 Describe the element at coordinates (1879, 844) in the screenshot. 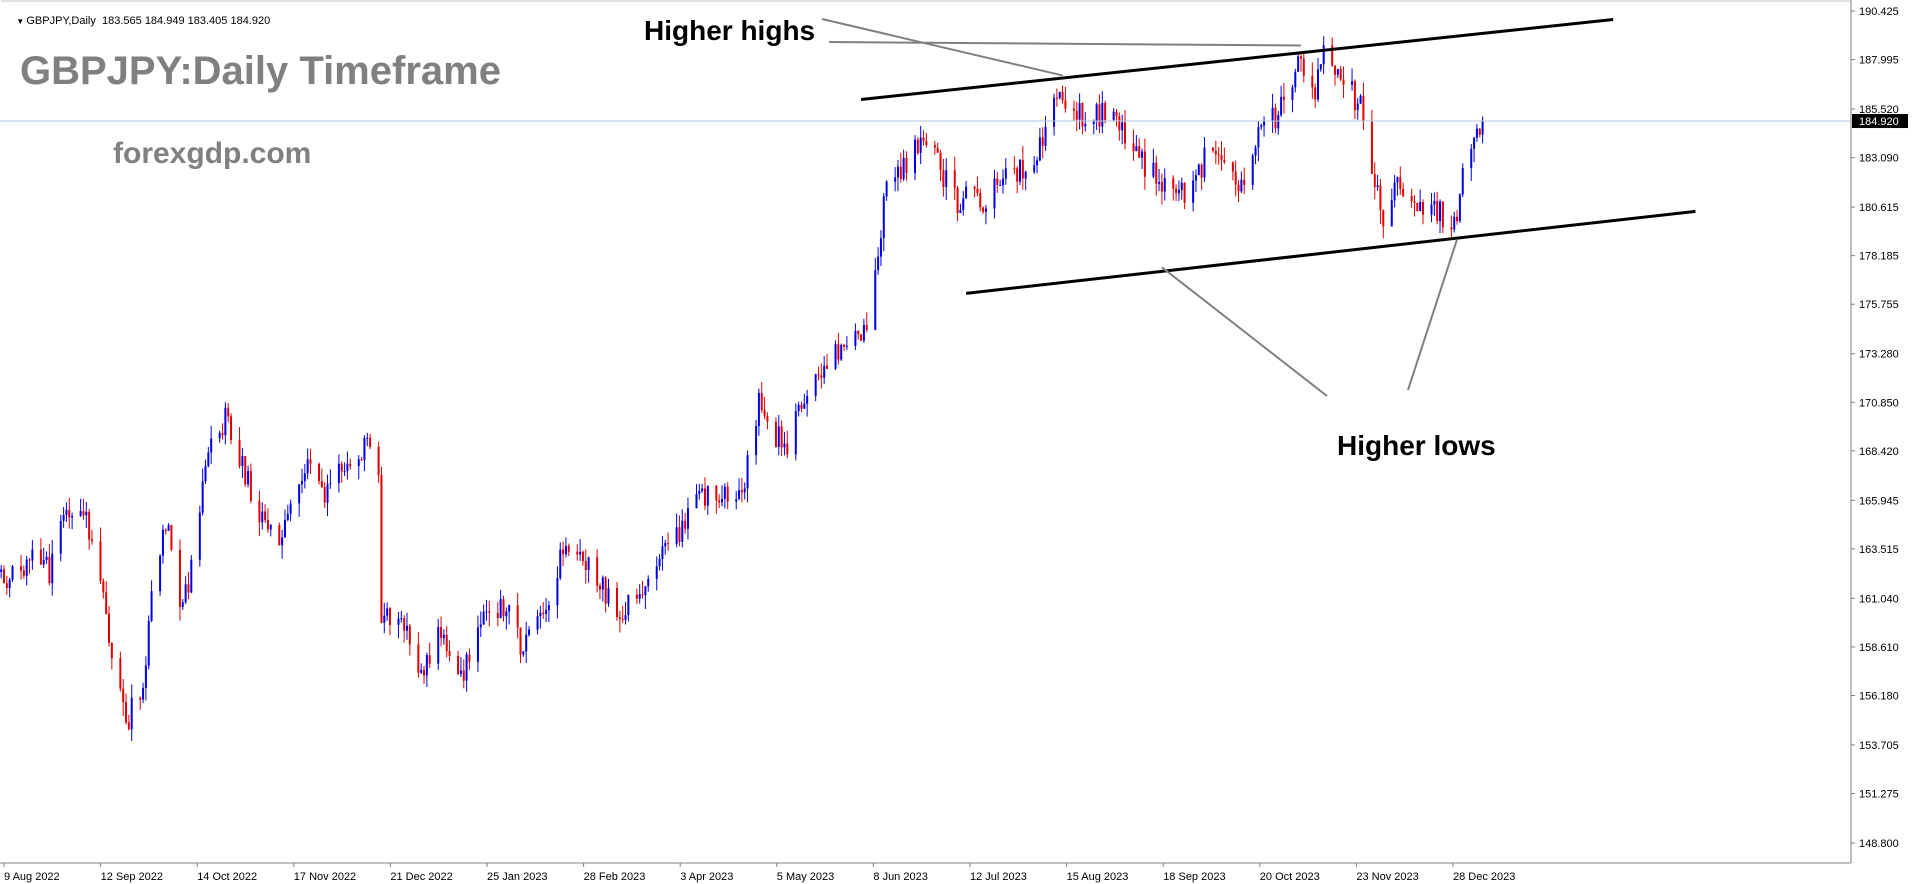

I see `price-tick-label: 148.800` at that location.